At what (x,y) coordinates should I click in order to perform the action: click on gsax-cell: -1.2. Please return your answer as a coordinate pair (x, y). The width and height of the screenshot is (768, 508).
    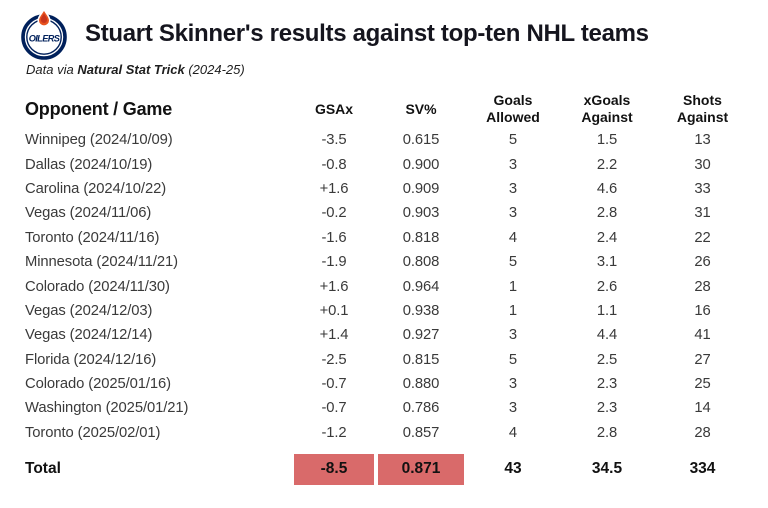
    Looking at the image, I should click on (334, 432).